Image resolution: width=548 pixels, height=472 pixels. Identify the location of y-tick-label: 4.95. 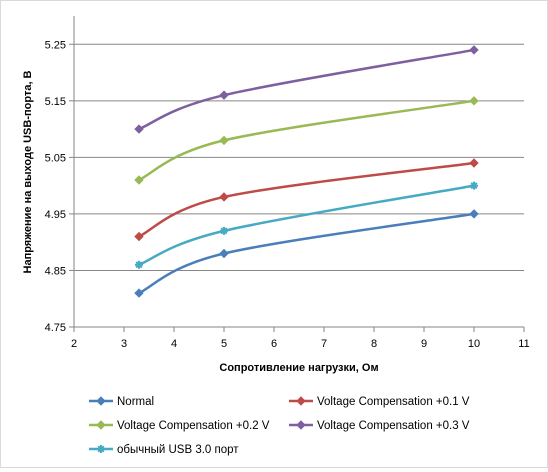
(55, 215).